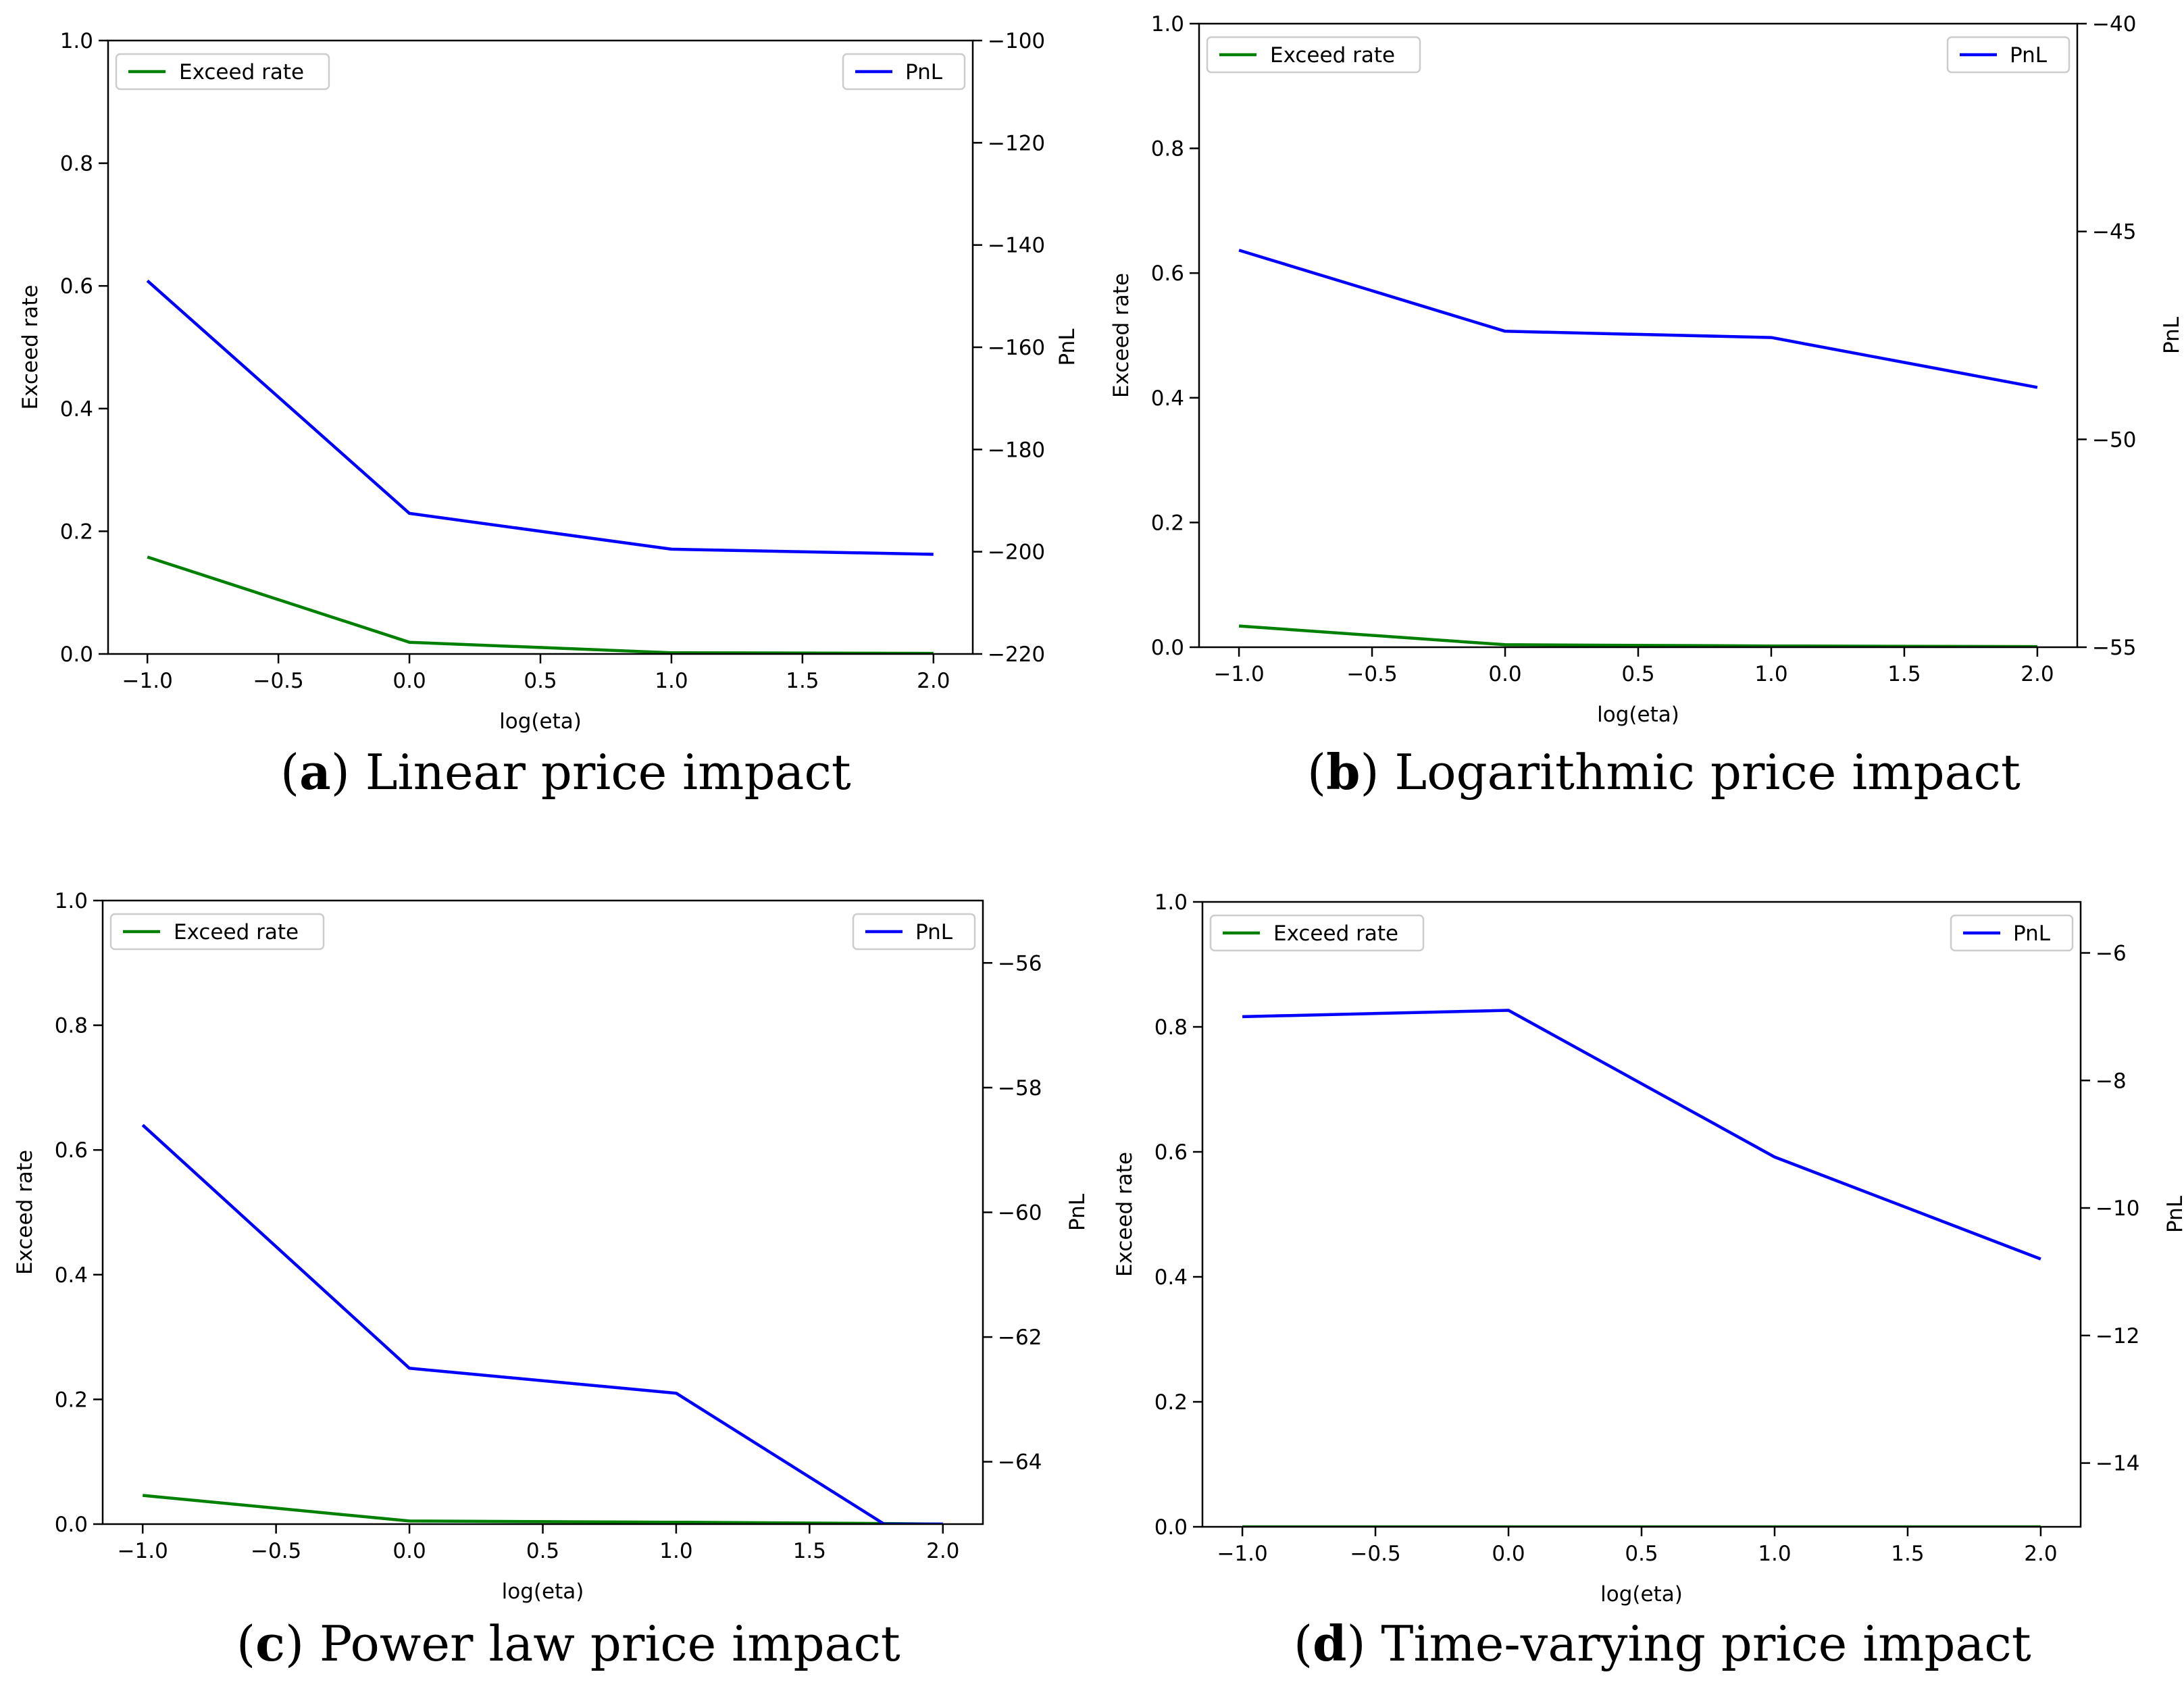 The image size is (2184, 1693). I want to click on caption-a: (a) Linear price impact, so click(565, 772).